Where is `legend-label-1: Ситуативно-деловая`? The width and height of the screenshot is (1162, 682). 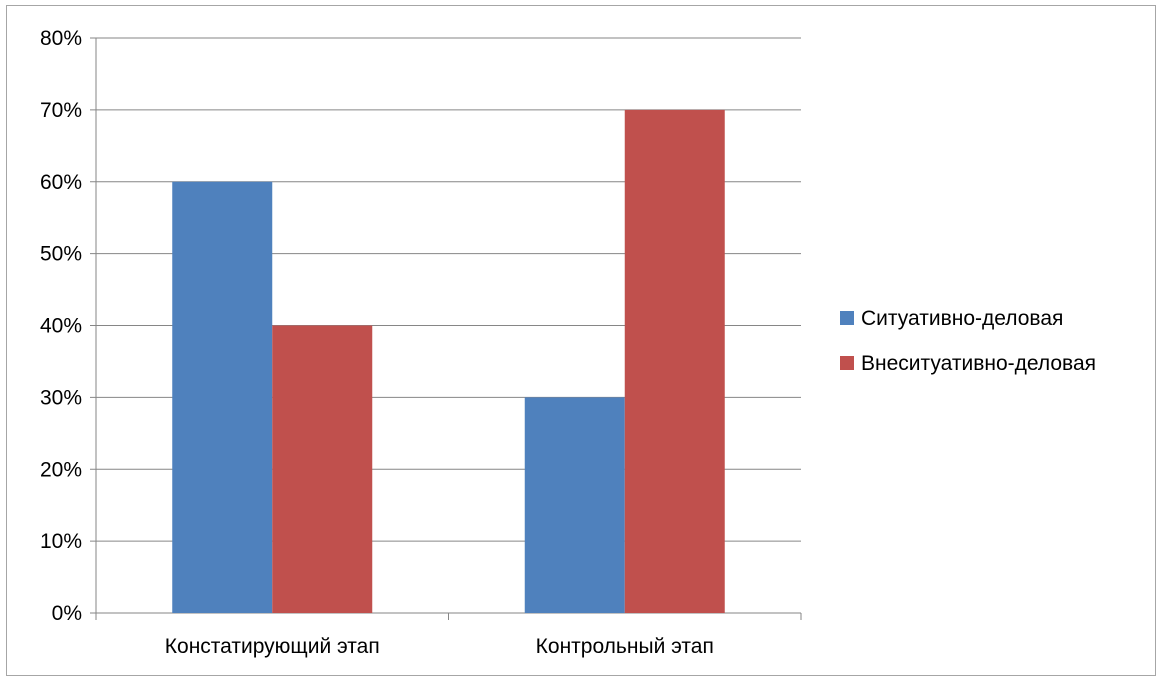 legend-label-1: Ситуативно-деловая is located at coordinates (962, 318).